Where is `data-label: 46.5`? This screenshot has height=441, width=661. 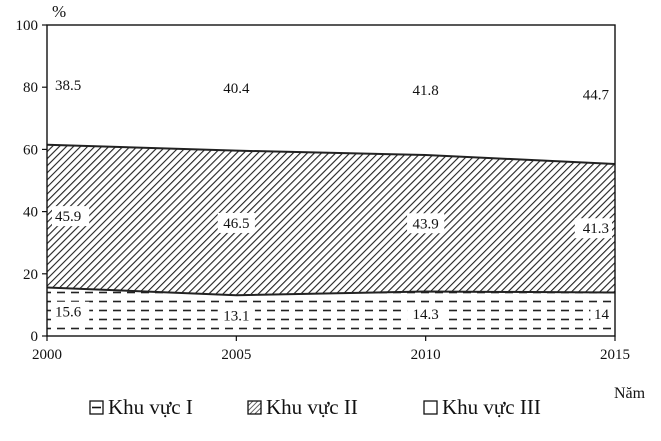 data-label: 46.5 is located at coordinates (236, 224).